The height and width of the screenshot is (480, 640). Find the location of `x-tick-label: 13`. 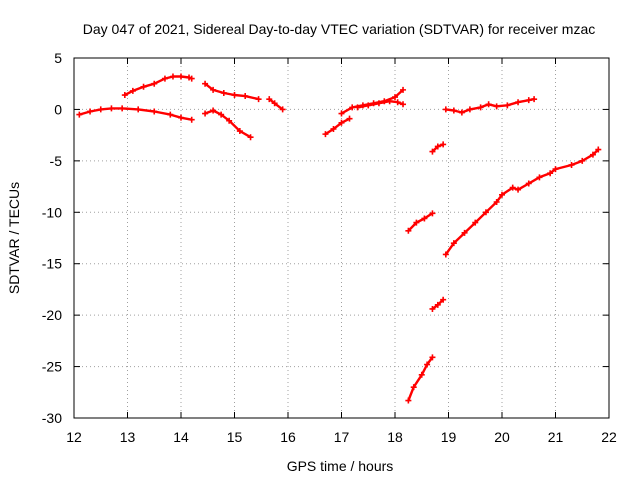

x-tick-label: 13 is located at coordinates (128, 437).